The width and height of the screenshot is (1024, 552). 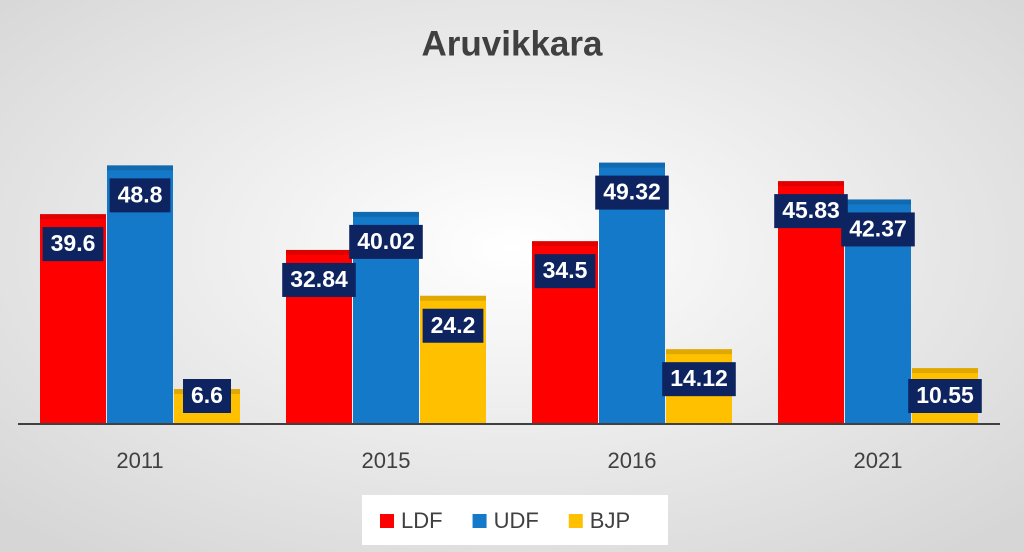 What do you see at coordinates (512, 43) in the screenshot?
I see `chart-title: Aruvikkara` at bounding box center [512, 43].